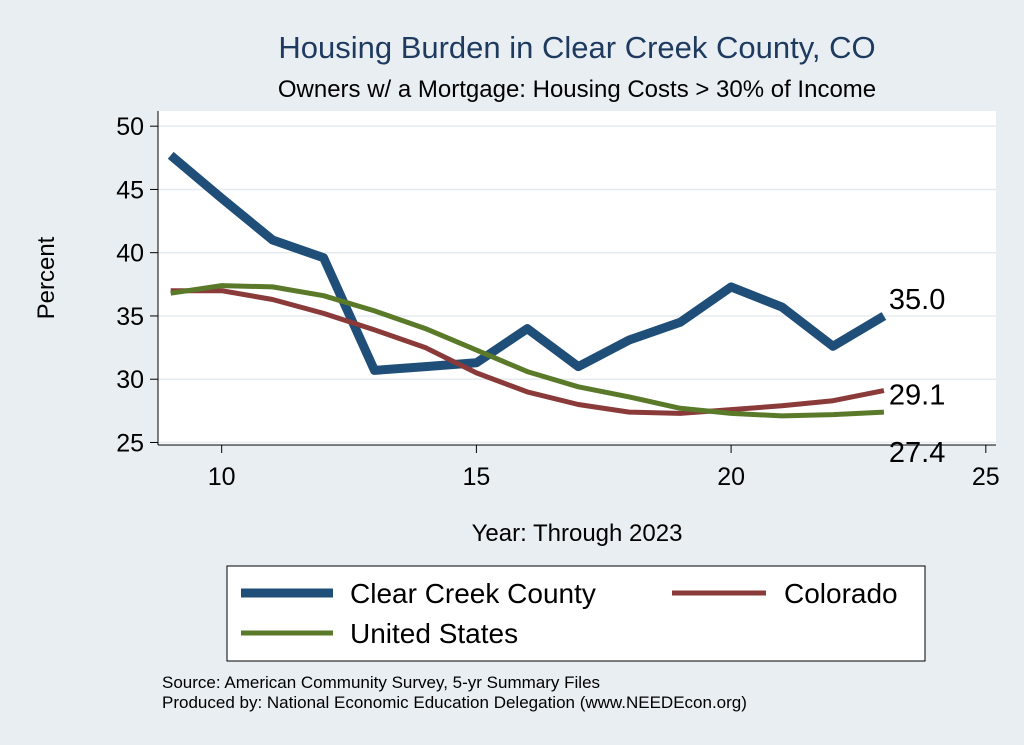  What do you see at coordinates (137, 285) in the screenshot?
I see `y-ticks: 25 30 35 40 45 50` at bounding box center [137, 285].